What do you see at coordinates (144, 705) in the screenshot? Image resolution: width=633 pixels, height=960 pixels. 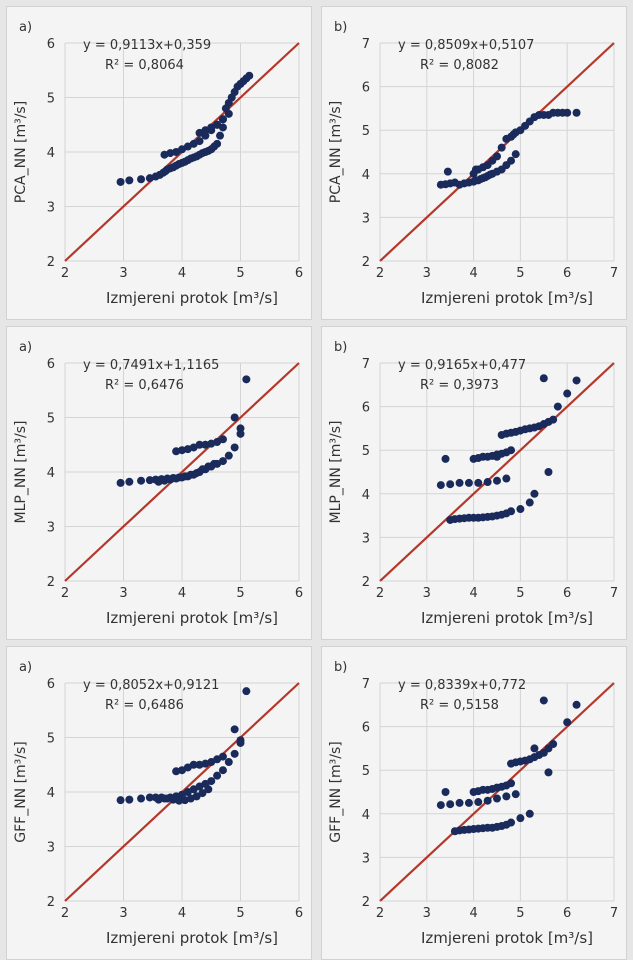 I see `r-squared-label: R² = 0,6486` at bounding box center [144, 705].